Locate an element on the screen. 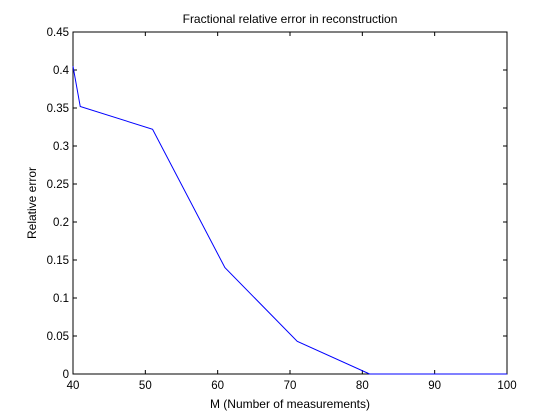 The height and width of the screenshot is (420, 560). x-tick-label: 60 is located at coordinates (217, 386).